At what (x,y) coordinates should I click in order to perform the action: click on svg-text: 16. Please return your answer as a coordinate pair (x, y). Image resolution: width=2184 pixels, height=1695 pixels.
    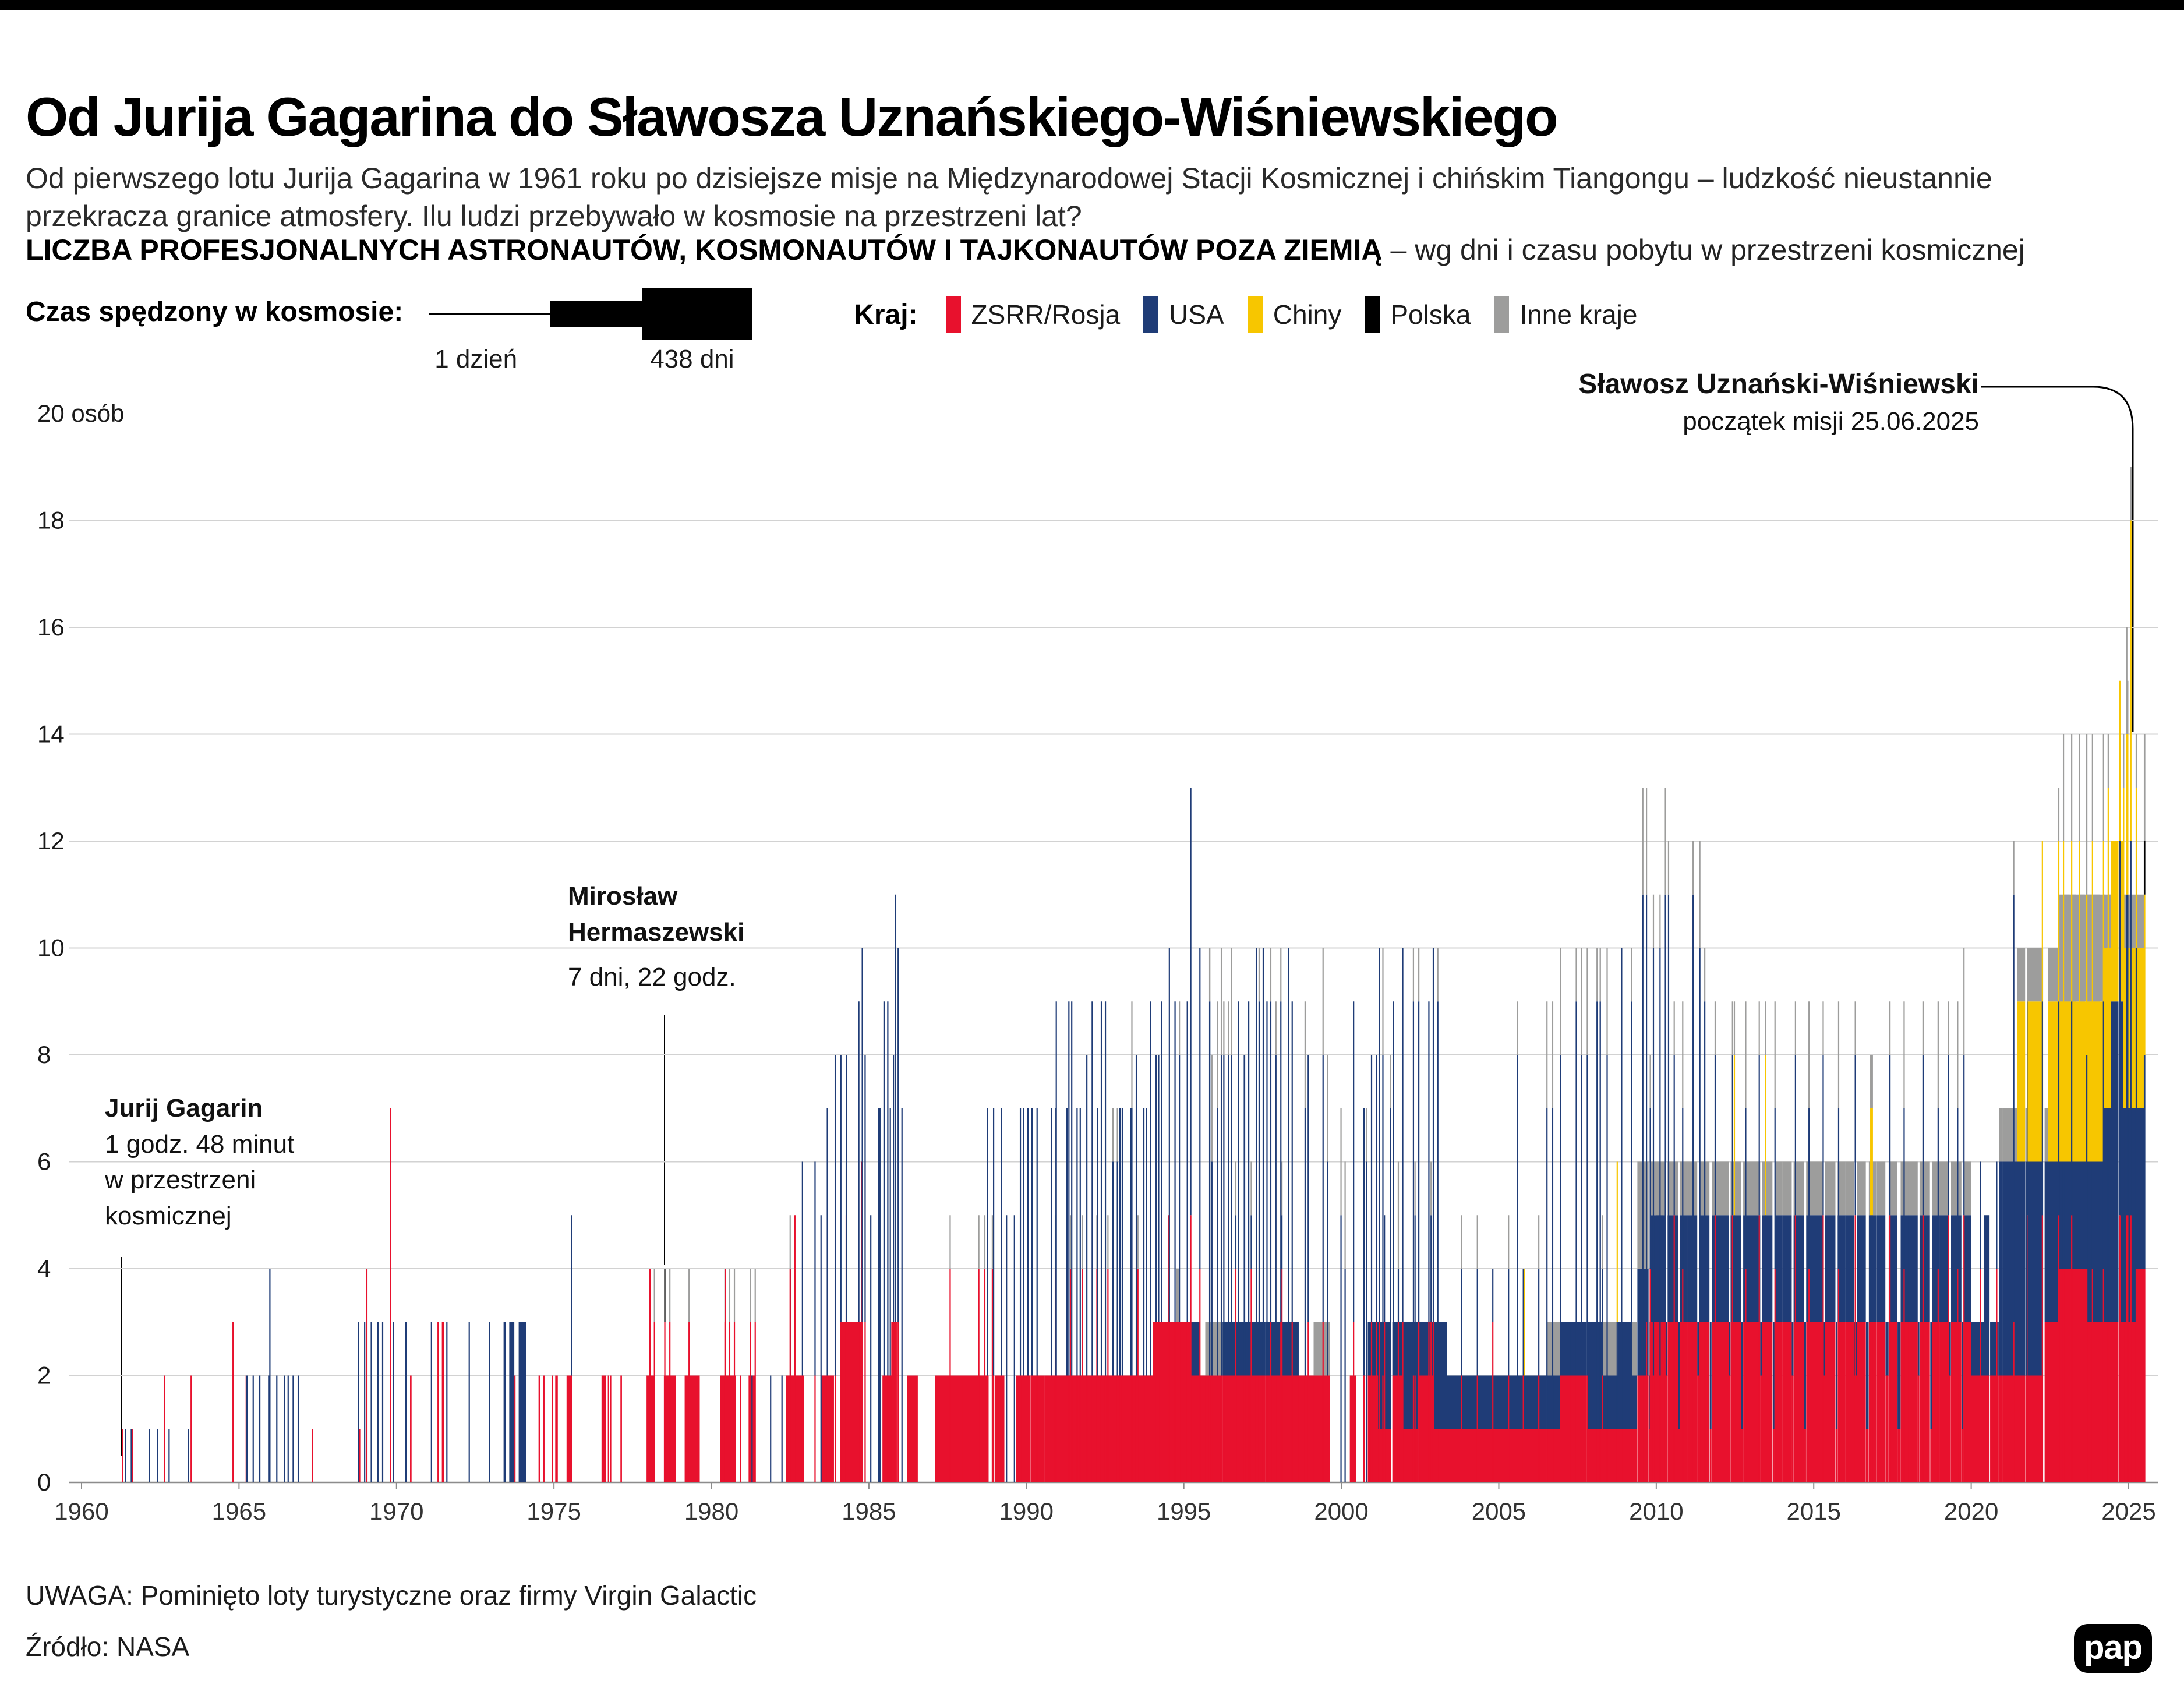
    Looking at the image, I should click on (51, 627).